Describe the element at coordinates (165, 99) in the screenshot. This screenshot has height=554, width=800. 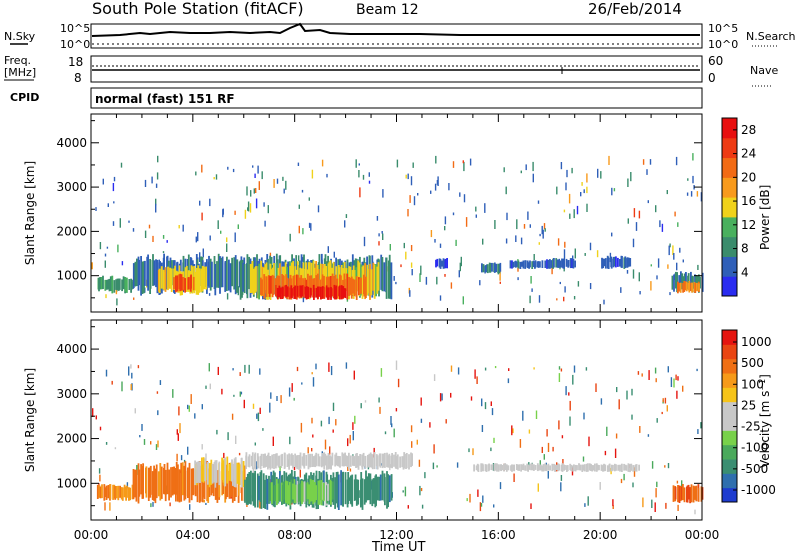
I see `cpid-text: normal (fast) 151 RF` at that location.